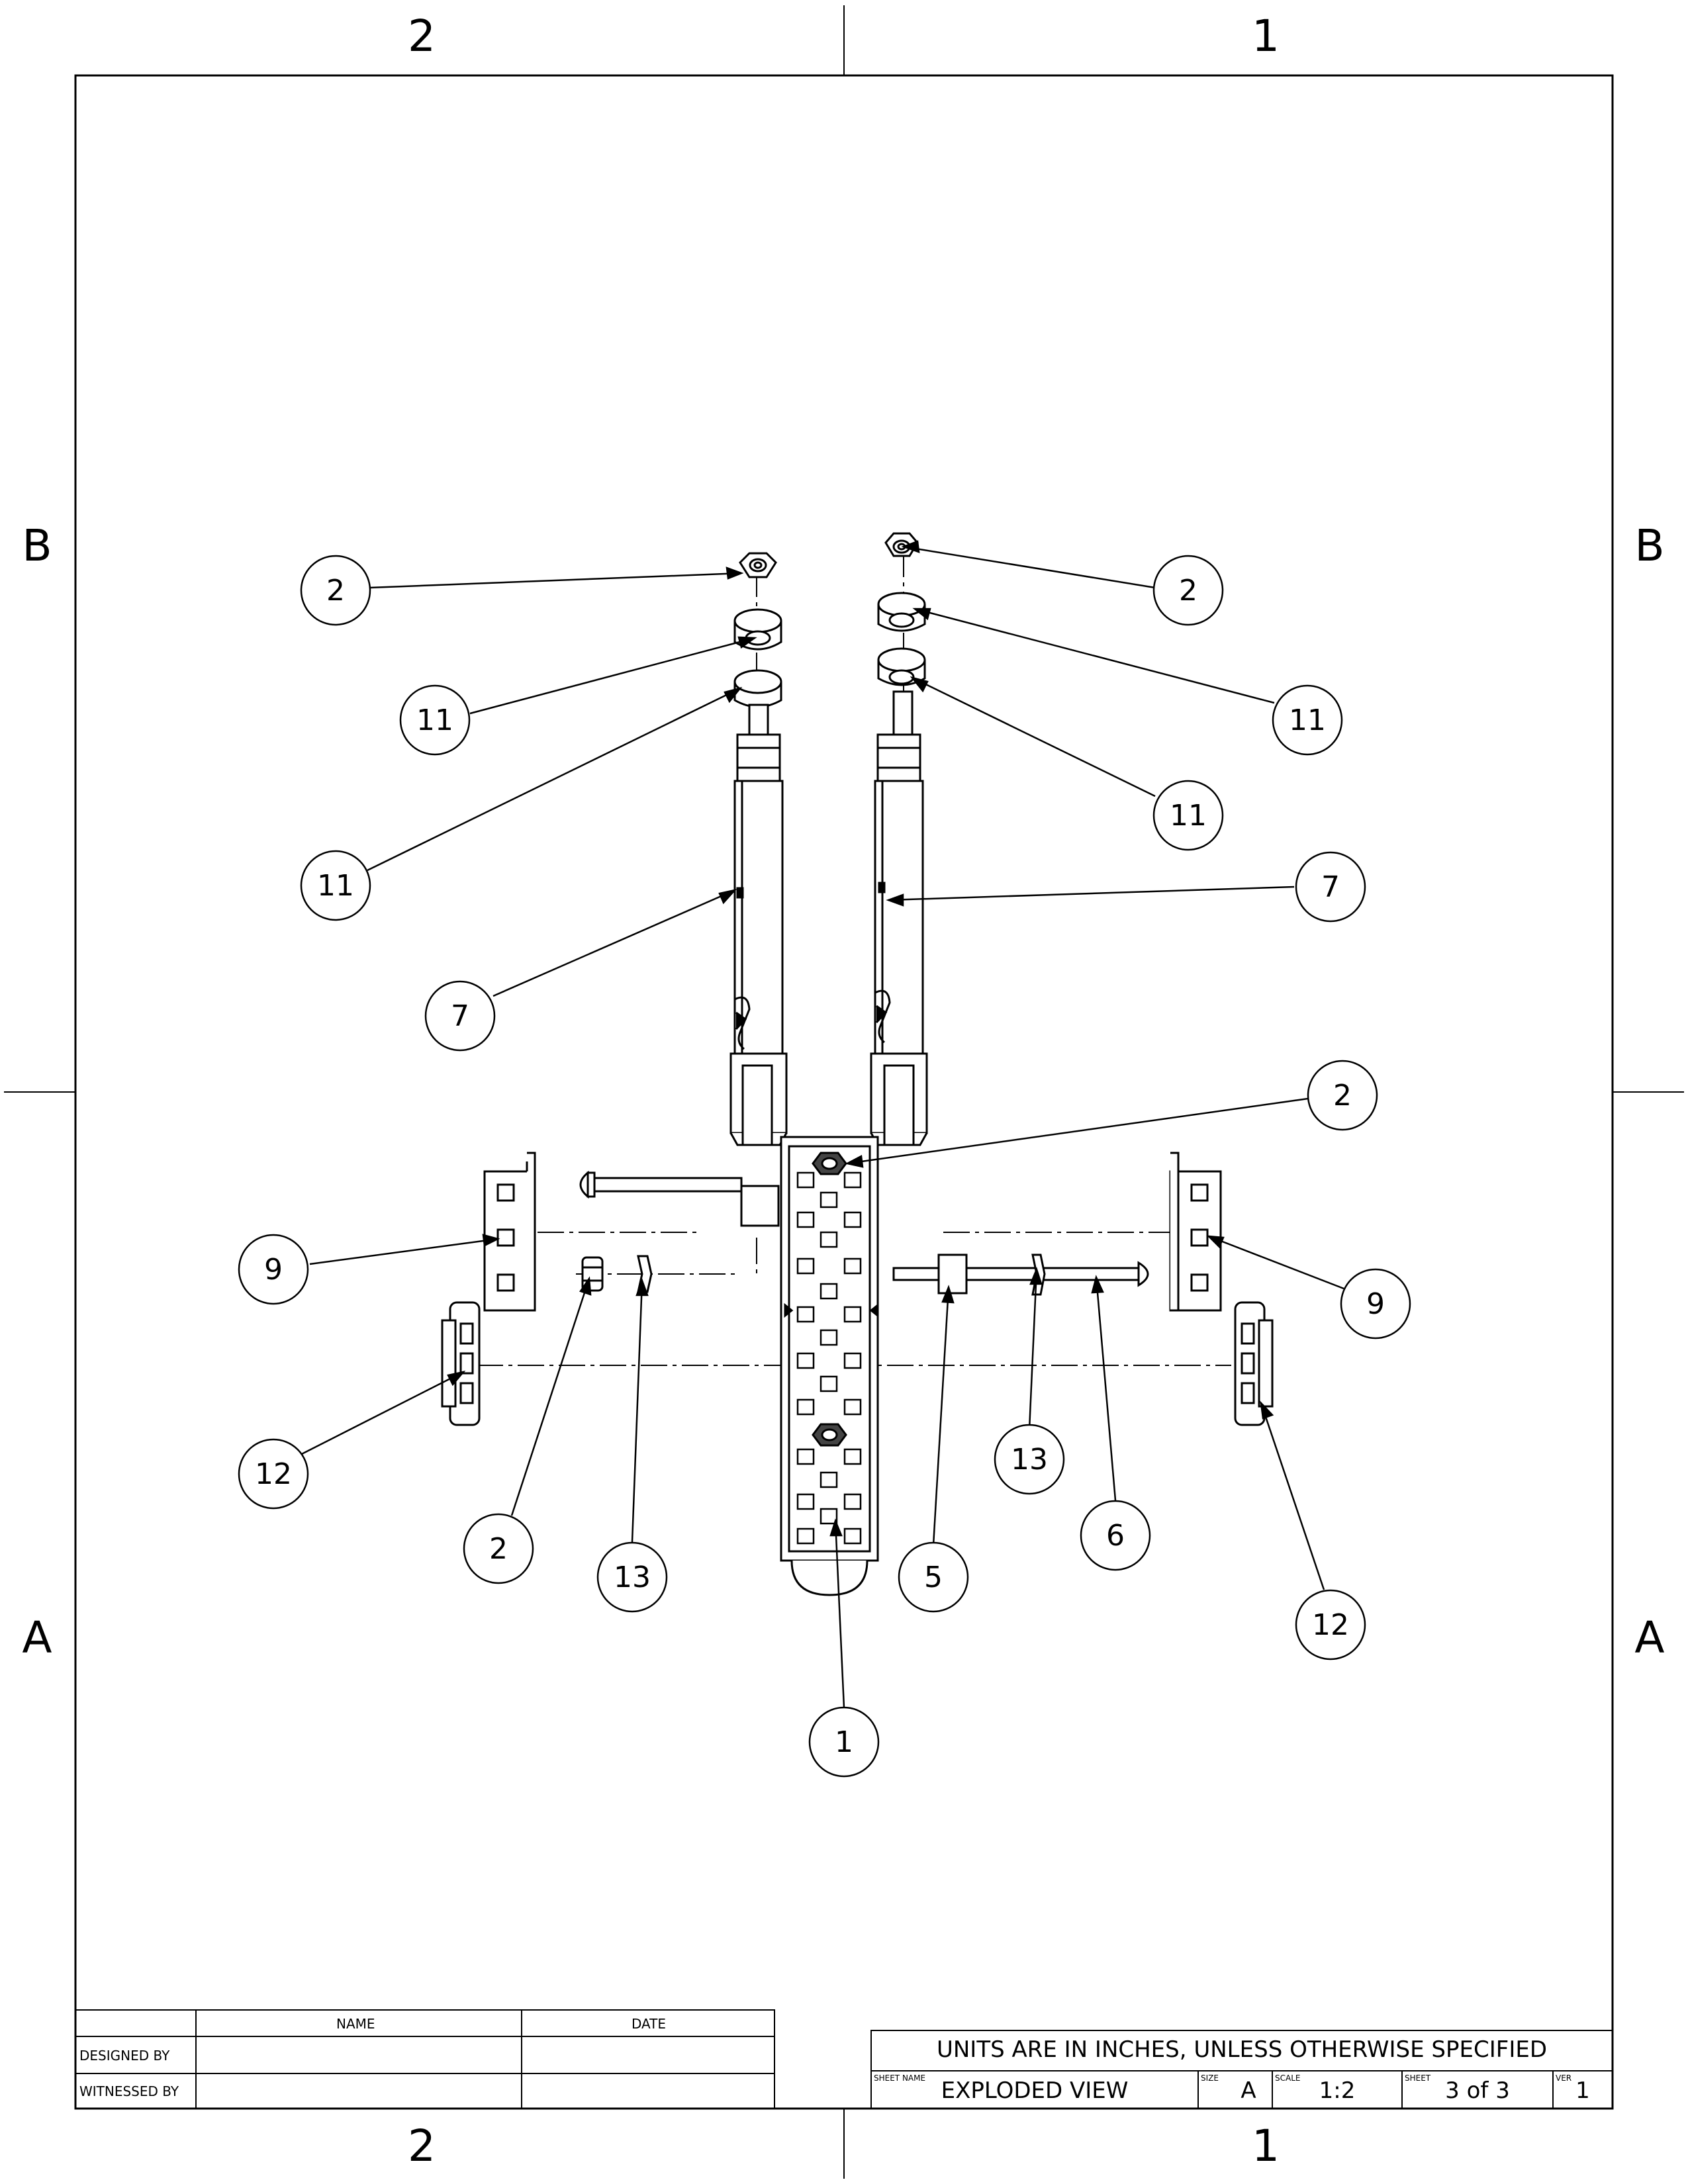  I want to click on zone-label-bottom-1: 1, so click(1266, 2145).